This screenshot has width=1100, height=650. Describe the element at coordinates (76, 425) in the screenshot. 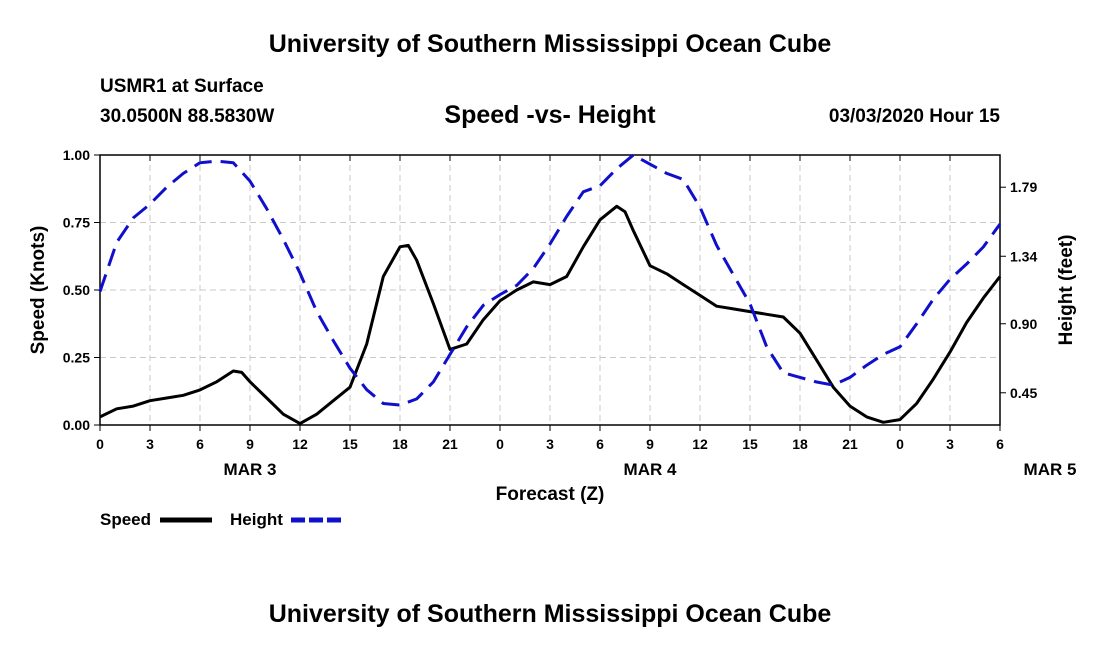

I see `y-tick-label: 0.00` at that location.